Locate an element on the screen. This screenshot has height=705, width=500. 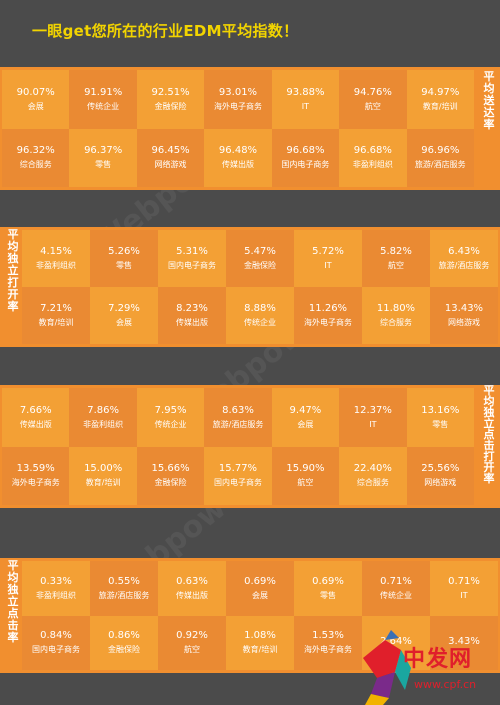
metric-value: 0.33% is located at coordinates (56, 581).